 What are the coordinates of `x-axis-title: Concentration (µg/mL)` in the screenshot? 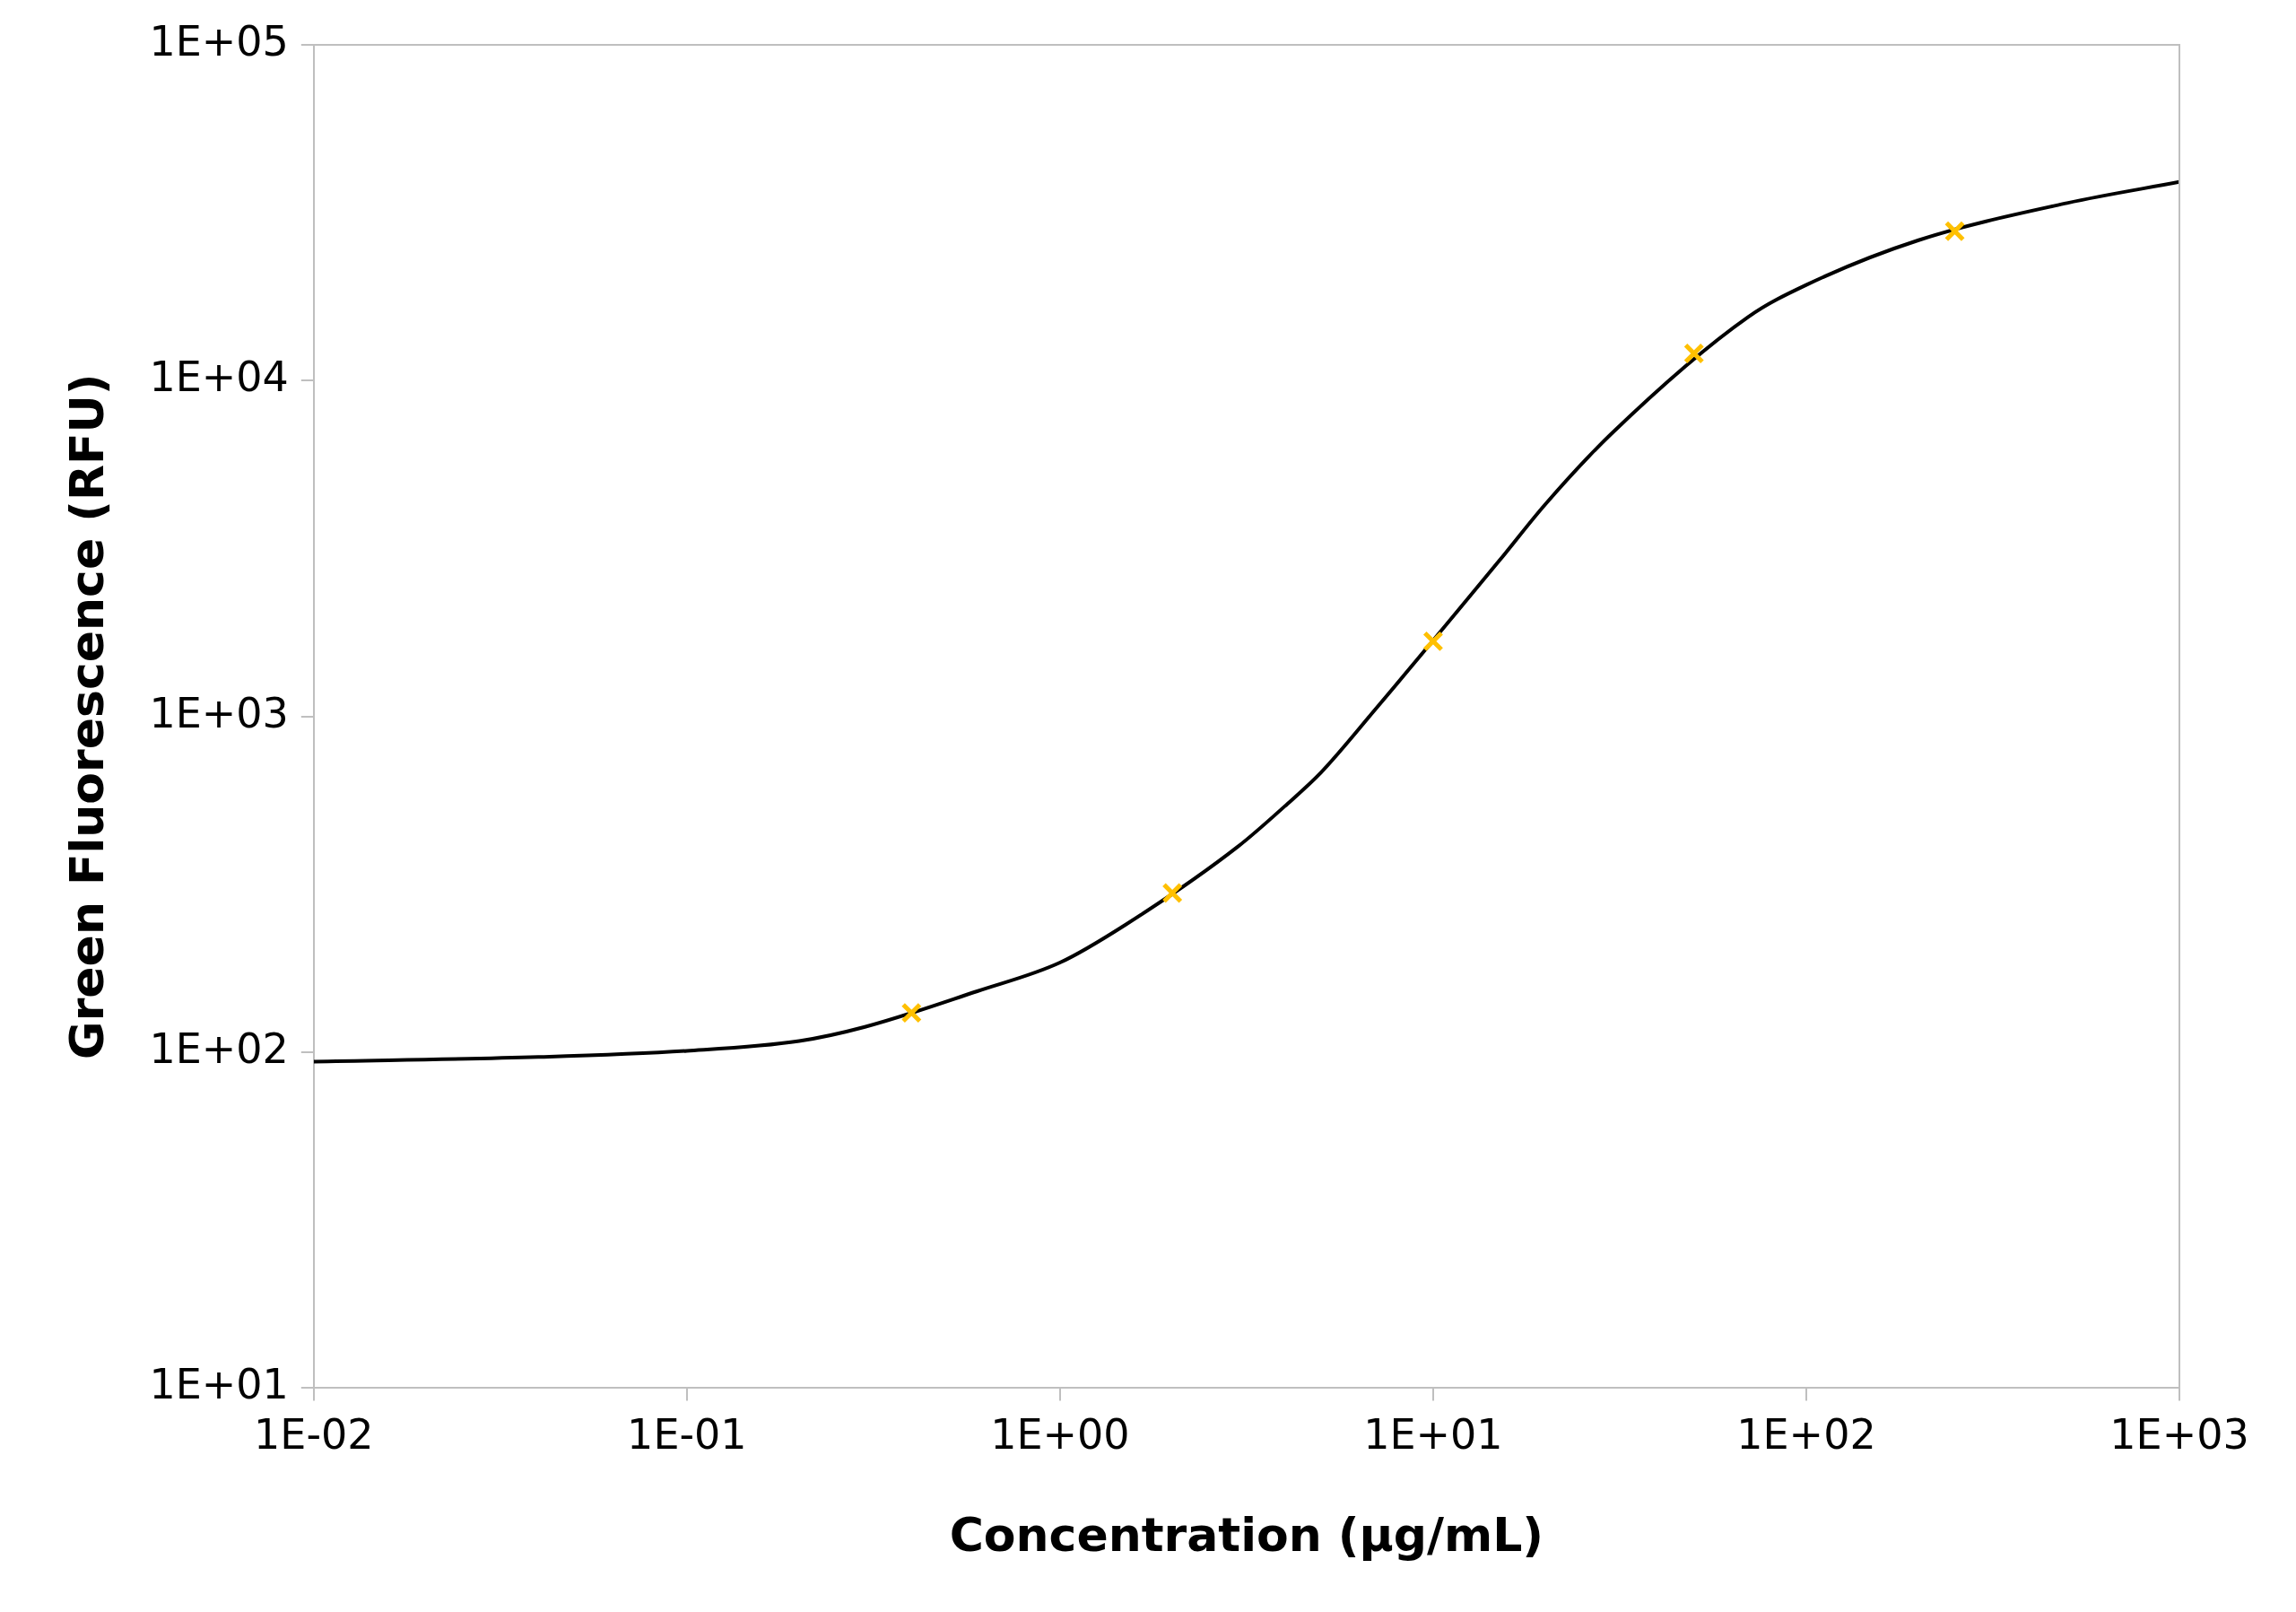 It's located at (1246, 1535).